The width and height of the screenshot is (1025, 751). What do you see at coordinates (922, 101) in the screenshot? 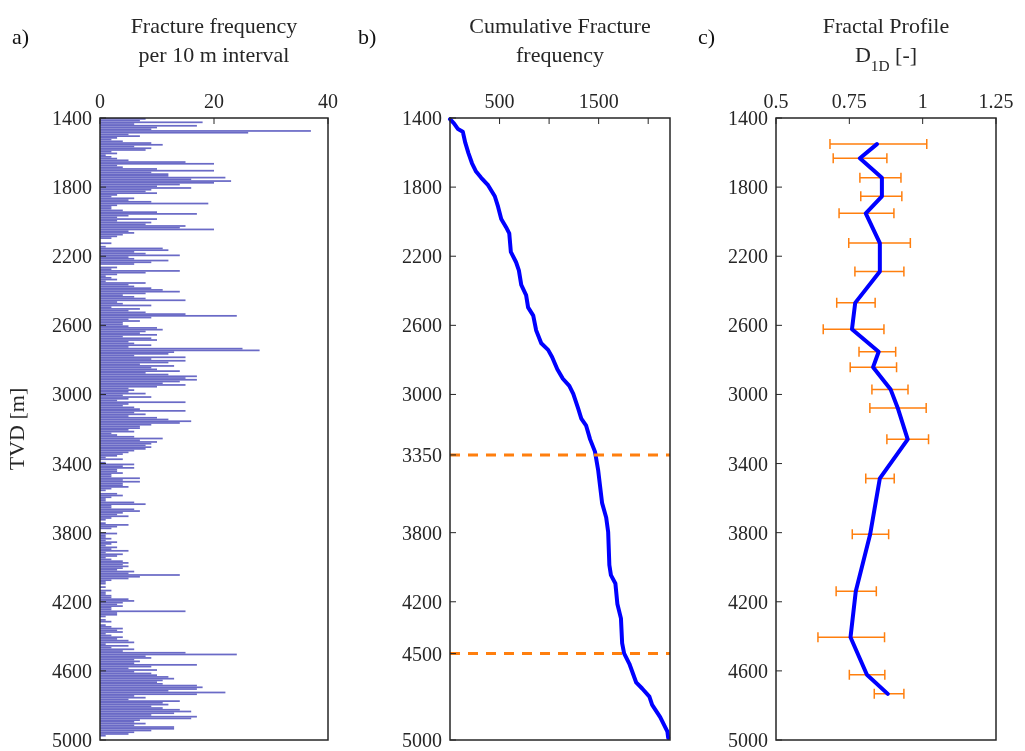
I see `x-tick-label: 1` at bounding box center [922, 101].